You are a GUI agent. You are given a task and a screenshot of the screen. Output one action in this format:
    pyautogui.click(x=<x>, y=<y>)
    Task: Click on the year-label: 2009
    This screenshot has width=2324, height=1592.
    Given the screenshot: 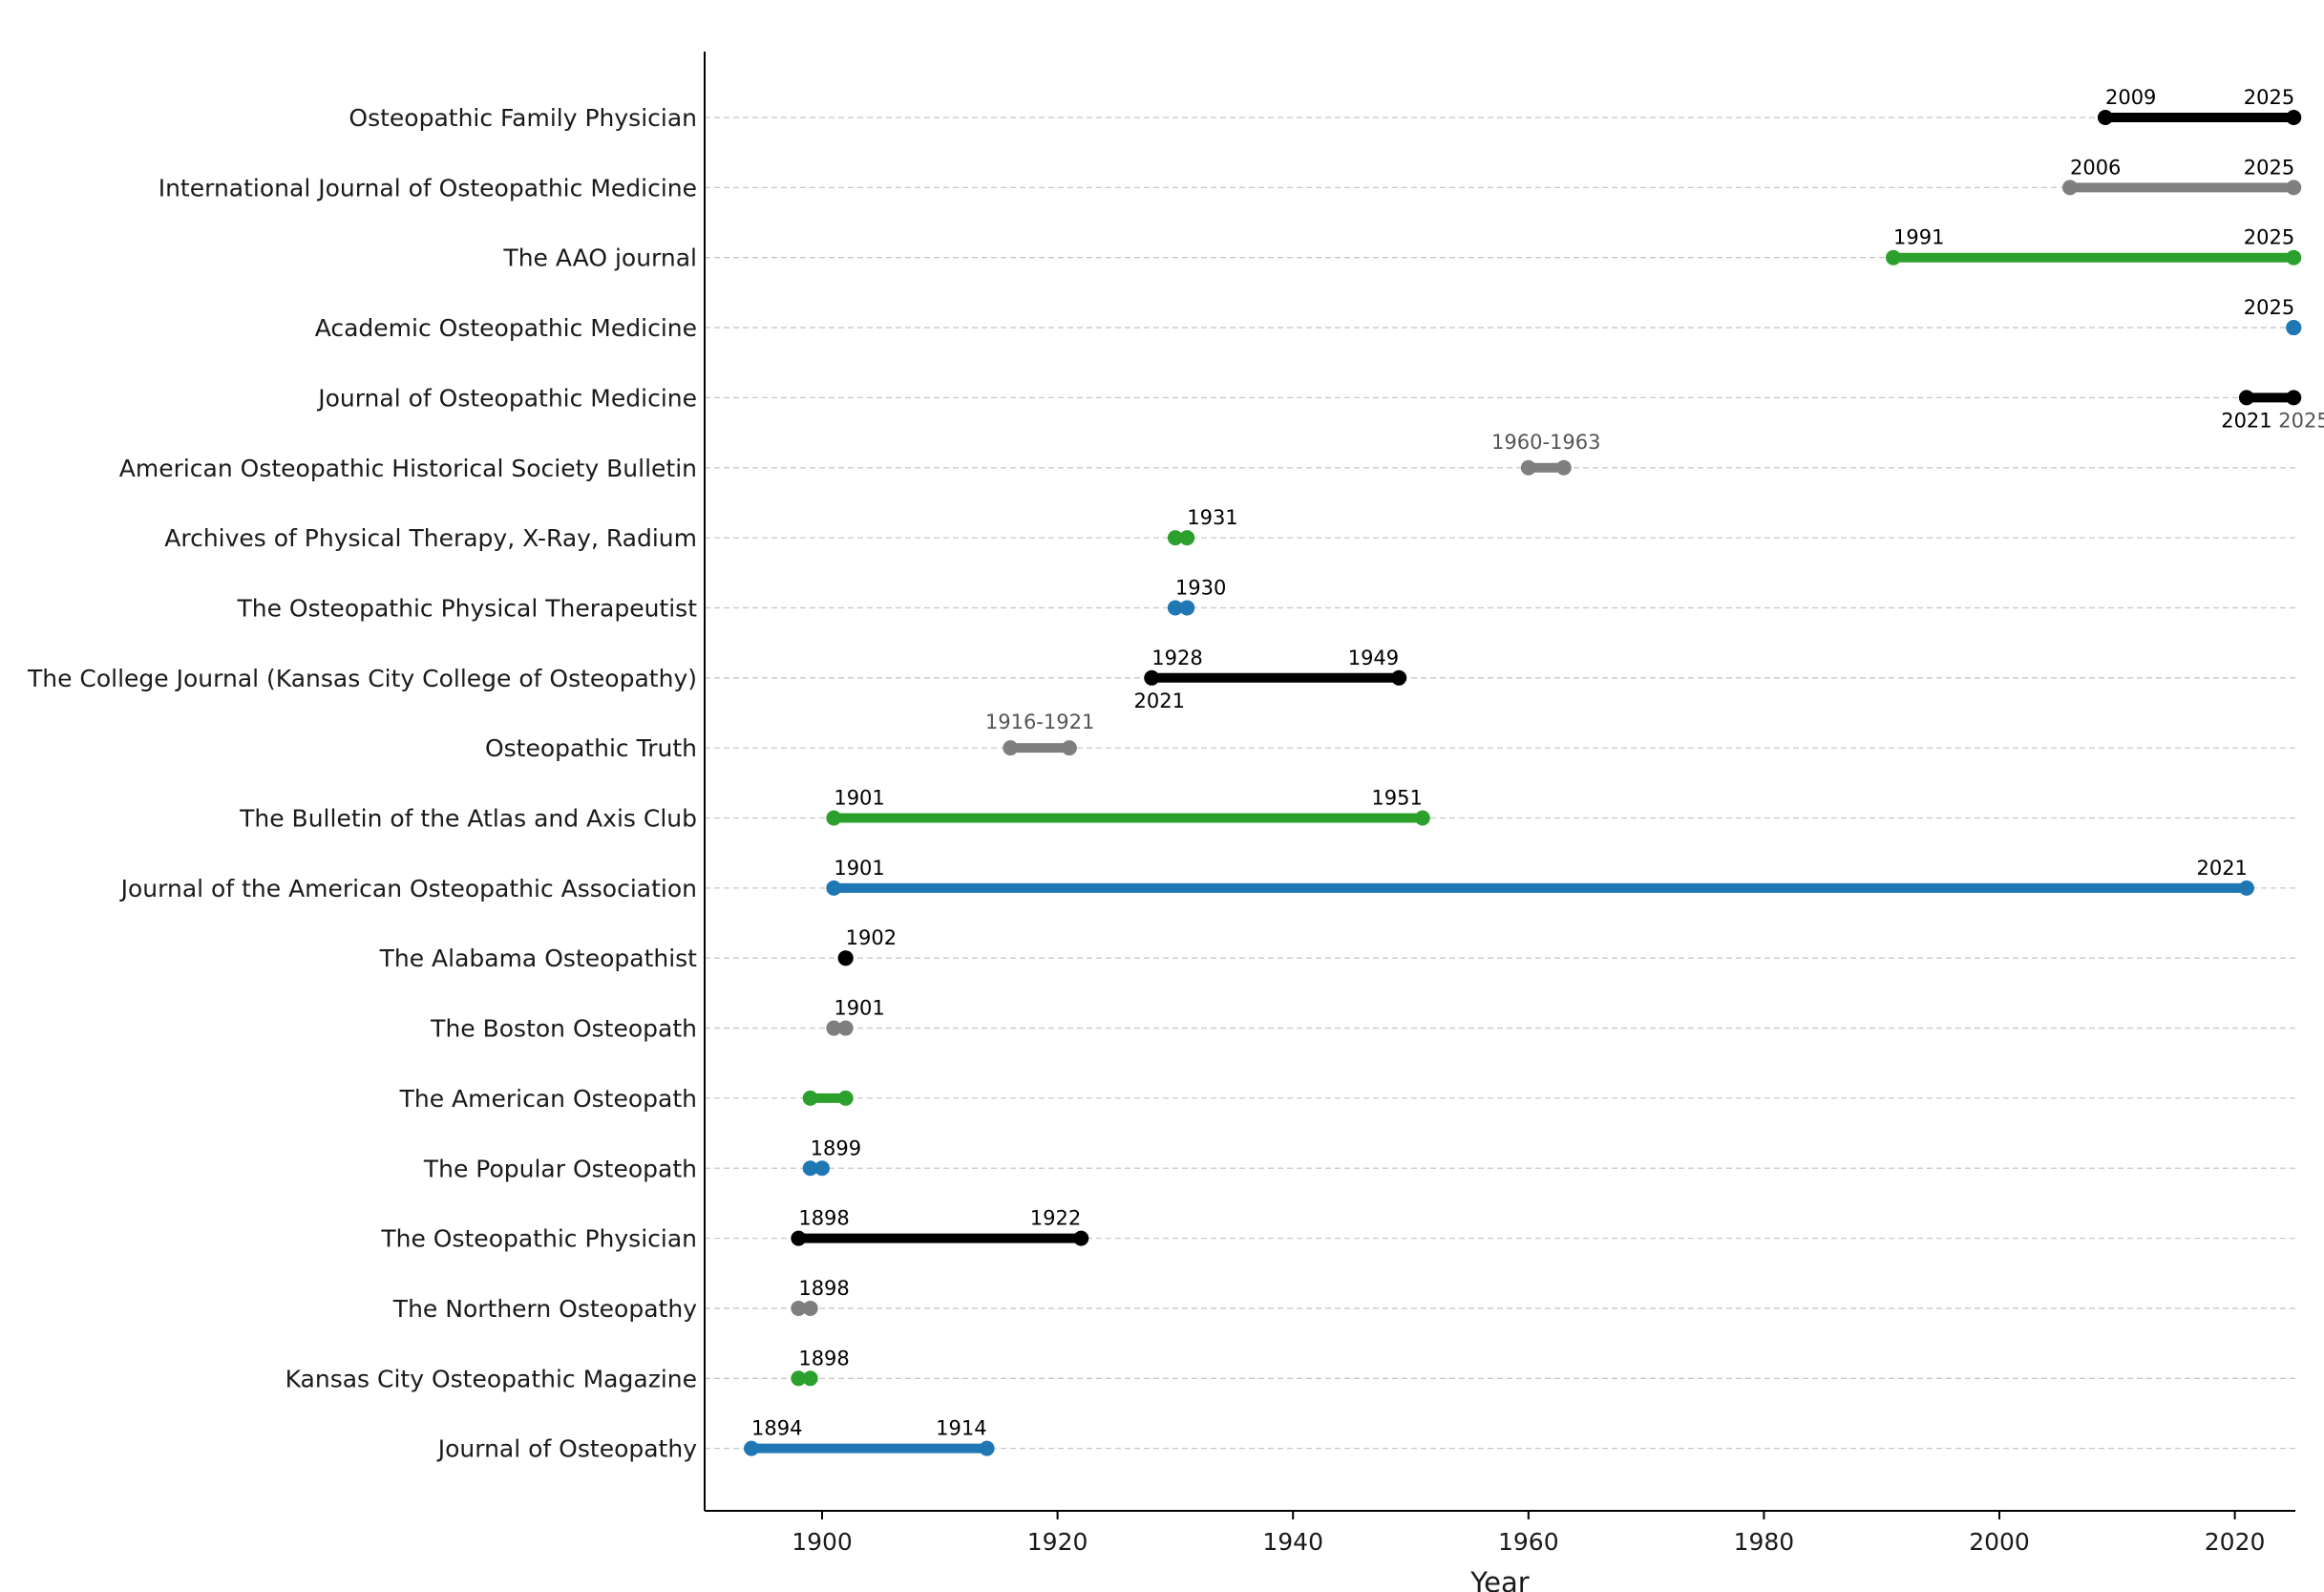 What is the action you would take?
    pyautogui.click(x=2130, y=97)
    